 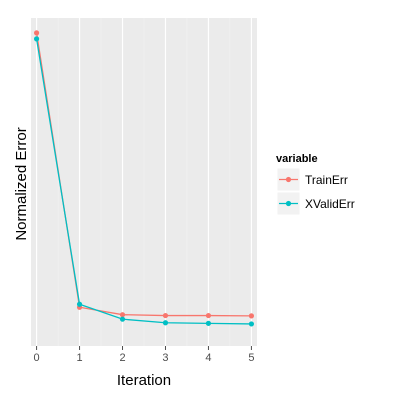 What do you see at coordinates (251, 358) in the screenshot?
I see `x-tick-label: 5` at bounding box center [251, 358].